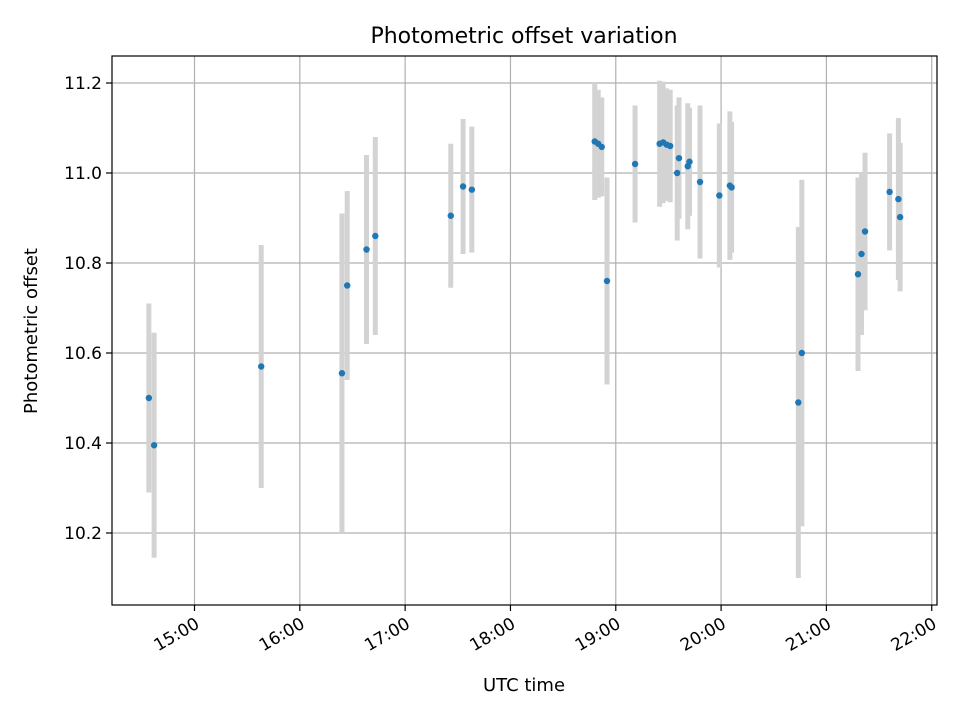 The width and height of the screenshot is (960, 720). Describe the element at coordinates (598, 635) in the screenshot. I see `x-tick-label: 19:00` at that location.